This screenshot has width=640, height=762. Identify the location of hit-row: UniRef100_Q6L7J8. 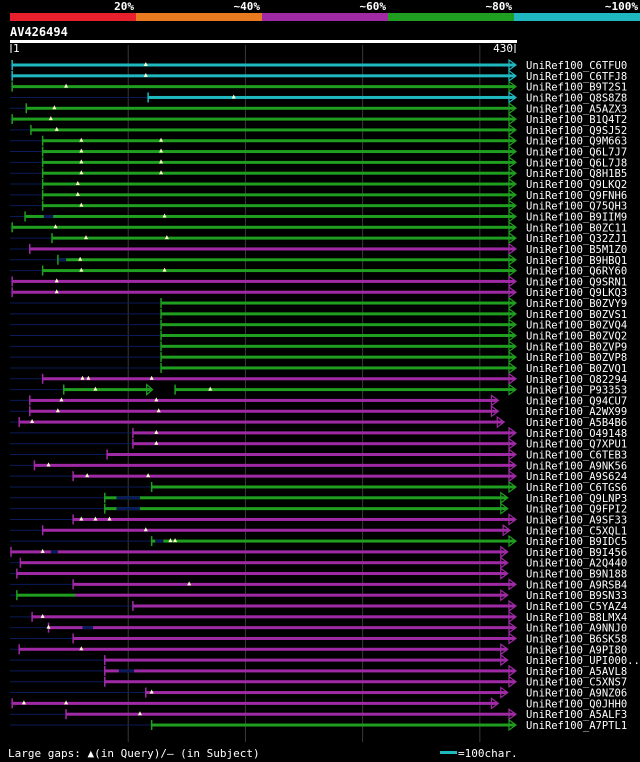
(318, 162).